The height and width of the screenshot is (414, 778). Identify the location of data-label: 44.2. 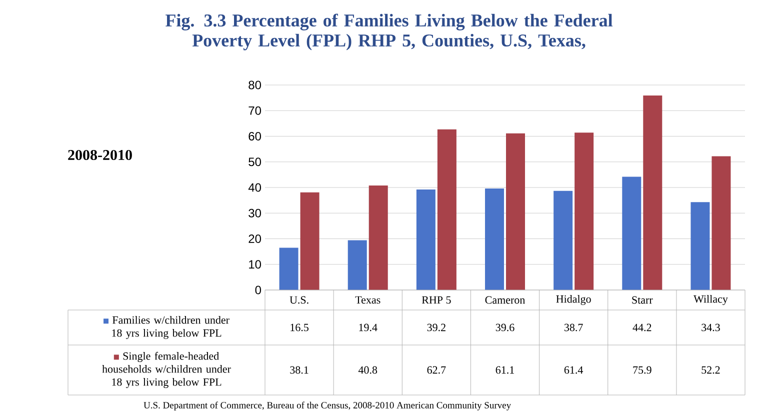
(642, 328).